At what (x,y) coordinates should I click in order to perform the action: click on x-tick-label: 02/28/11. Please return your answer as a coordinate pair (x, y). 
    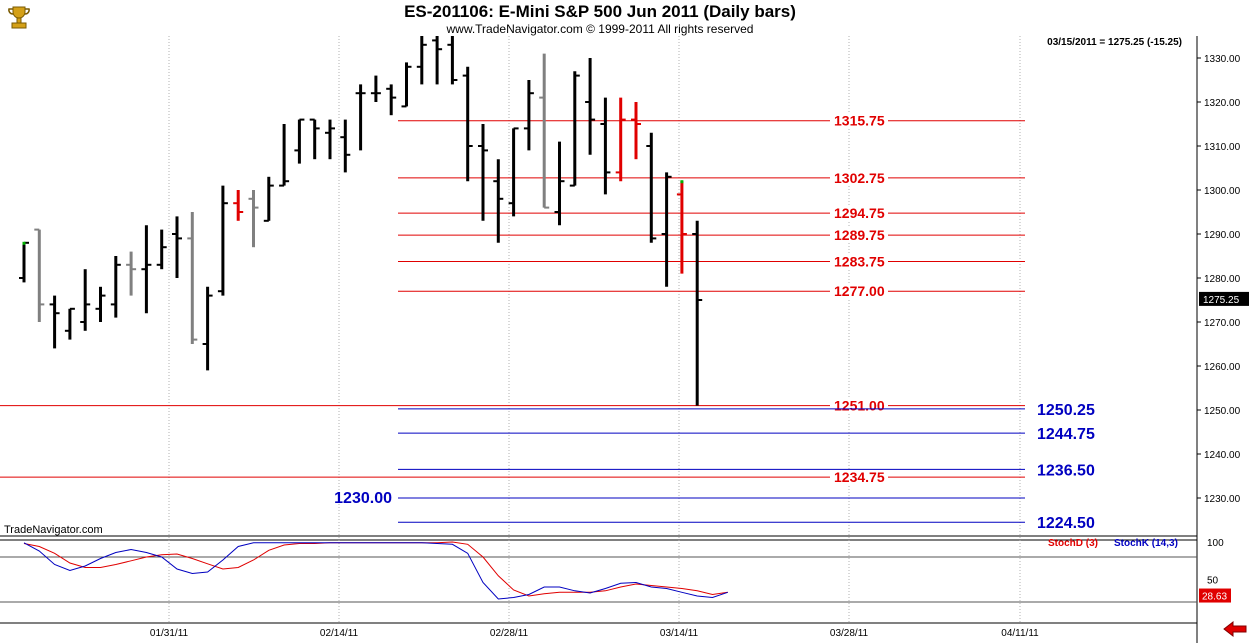
    Looking at the image, I should click on (509, 633).